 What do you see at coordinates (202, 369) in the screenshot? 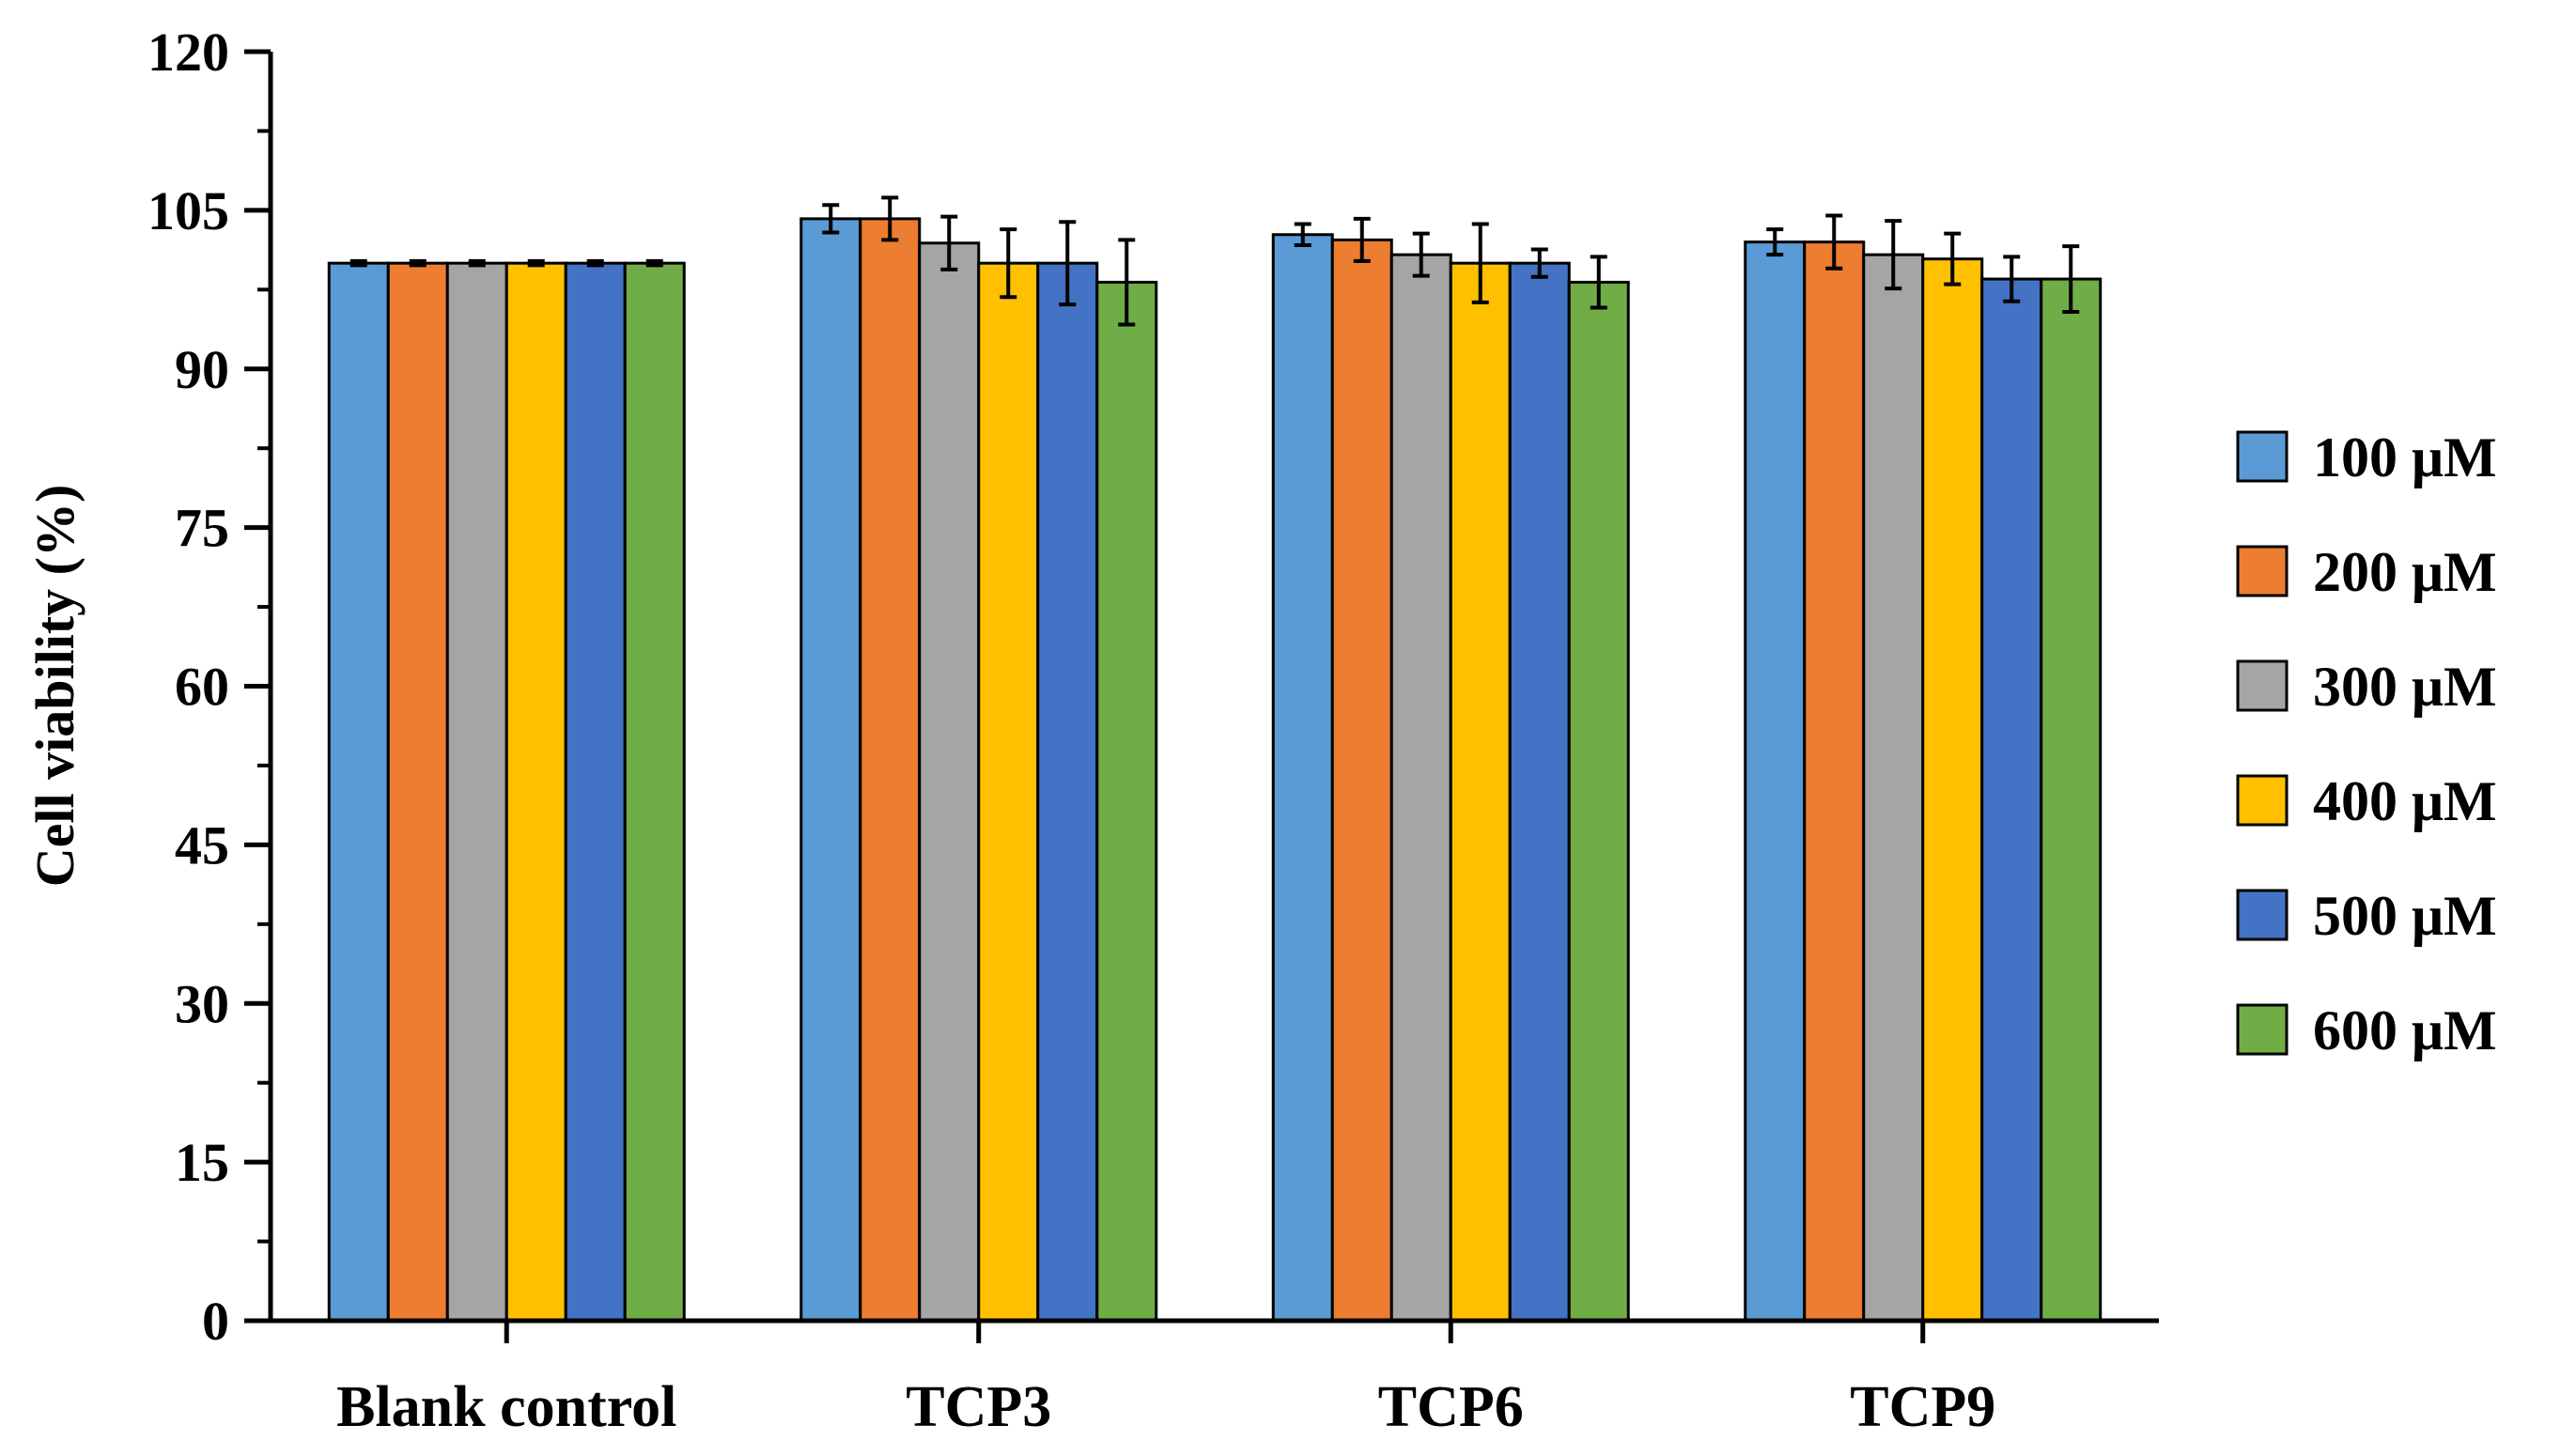
I see `y-tick-label: 90` at bounding box center [202, 369].